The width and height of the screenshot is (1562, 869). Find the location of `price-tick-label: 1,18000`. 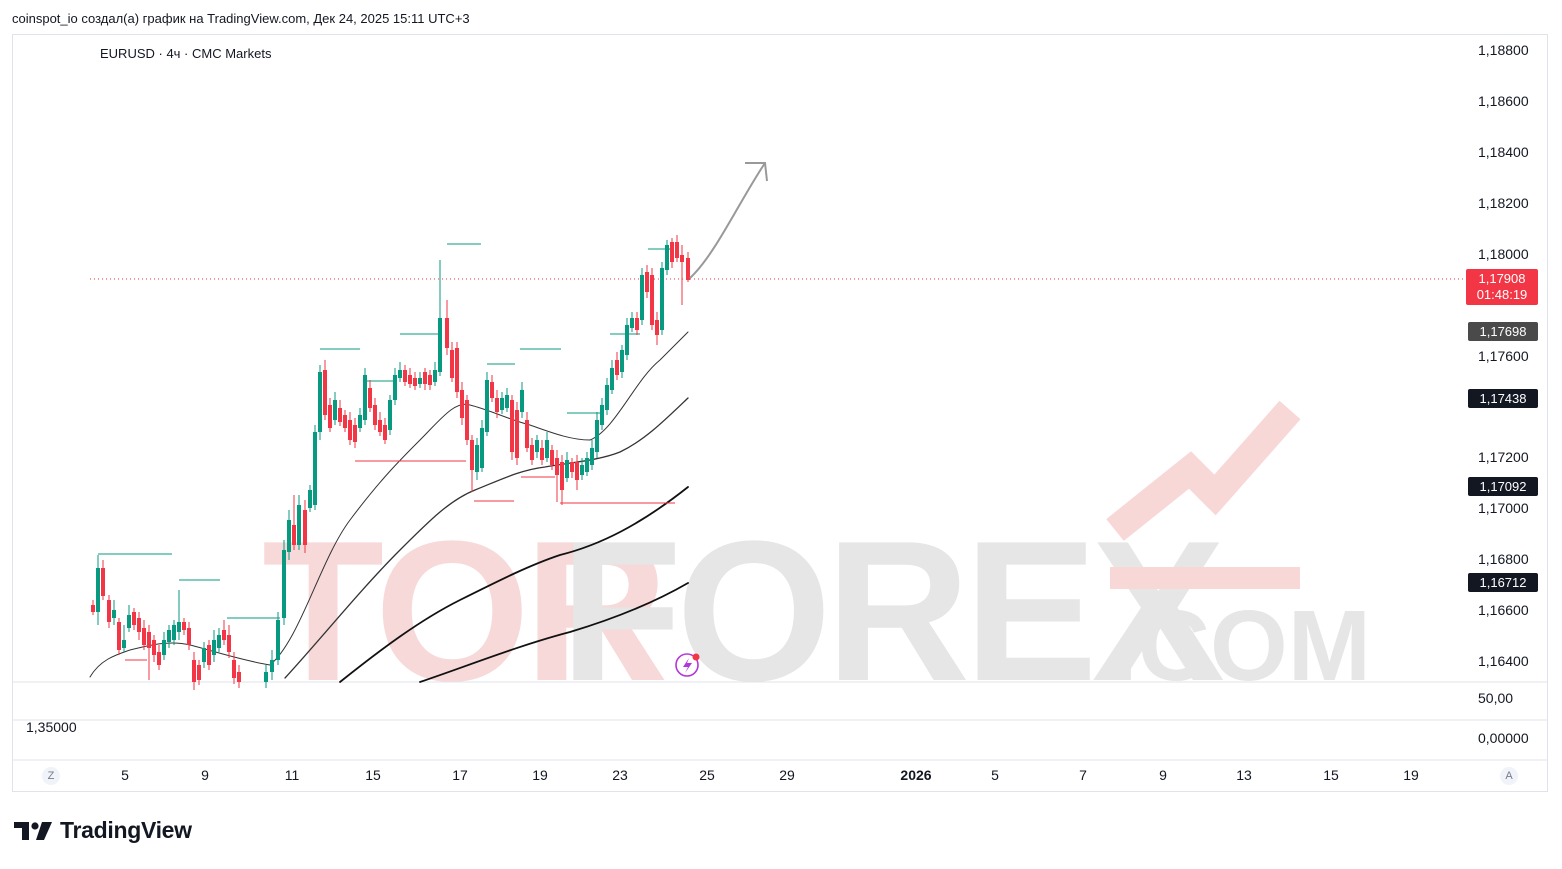

price-tick-label: 1,18000 is located at coordinates (1503, 254).